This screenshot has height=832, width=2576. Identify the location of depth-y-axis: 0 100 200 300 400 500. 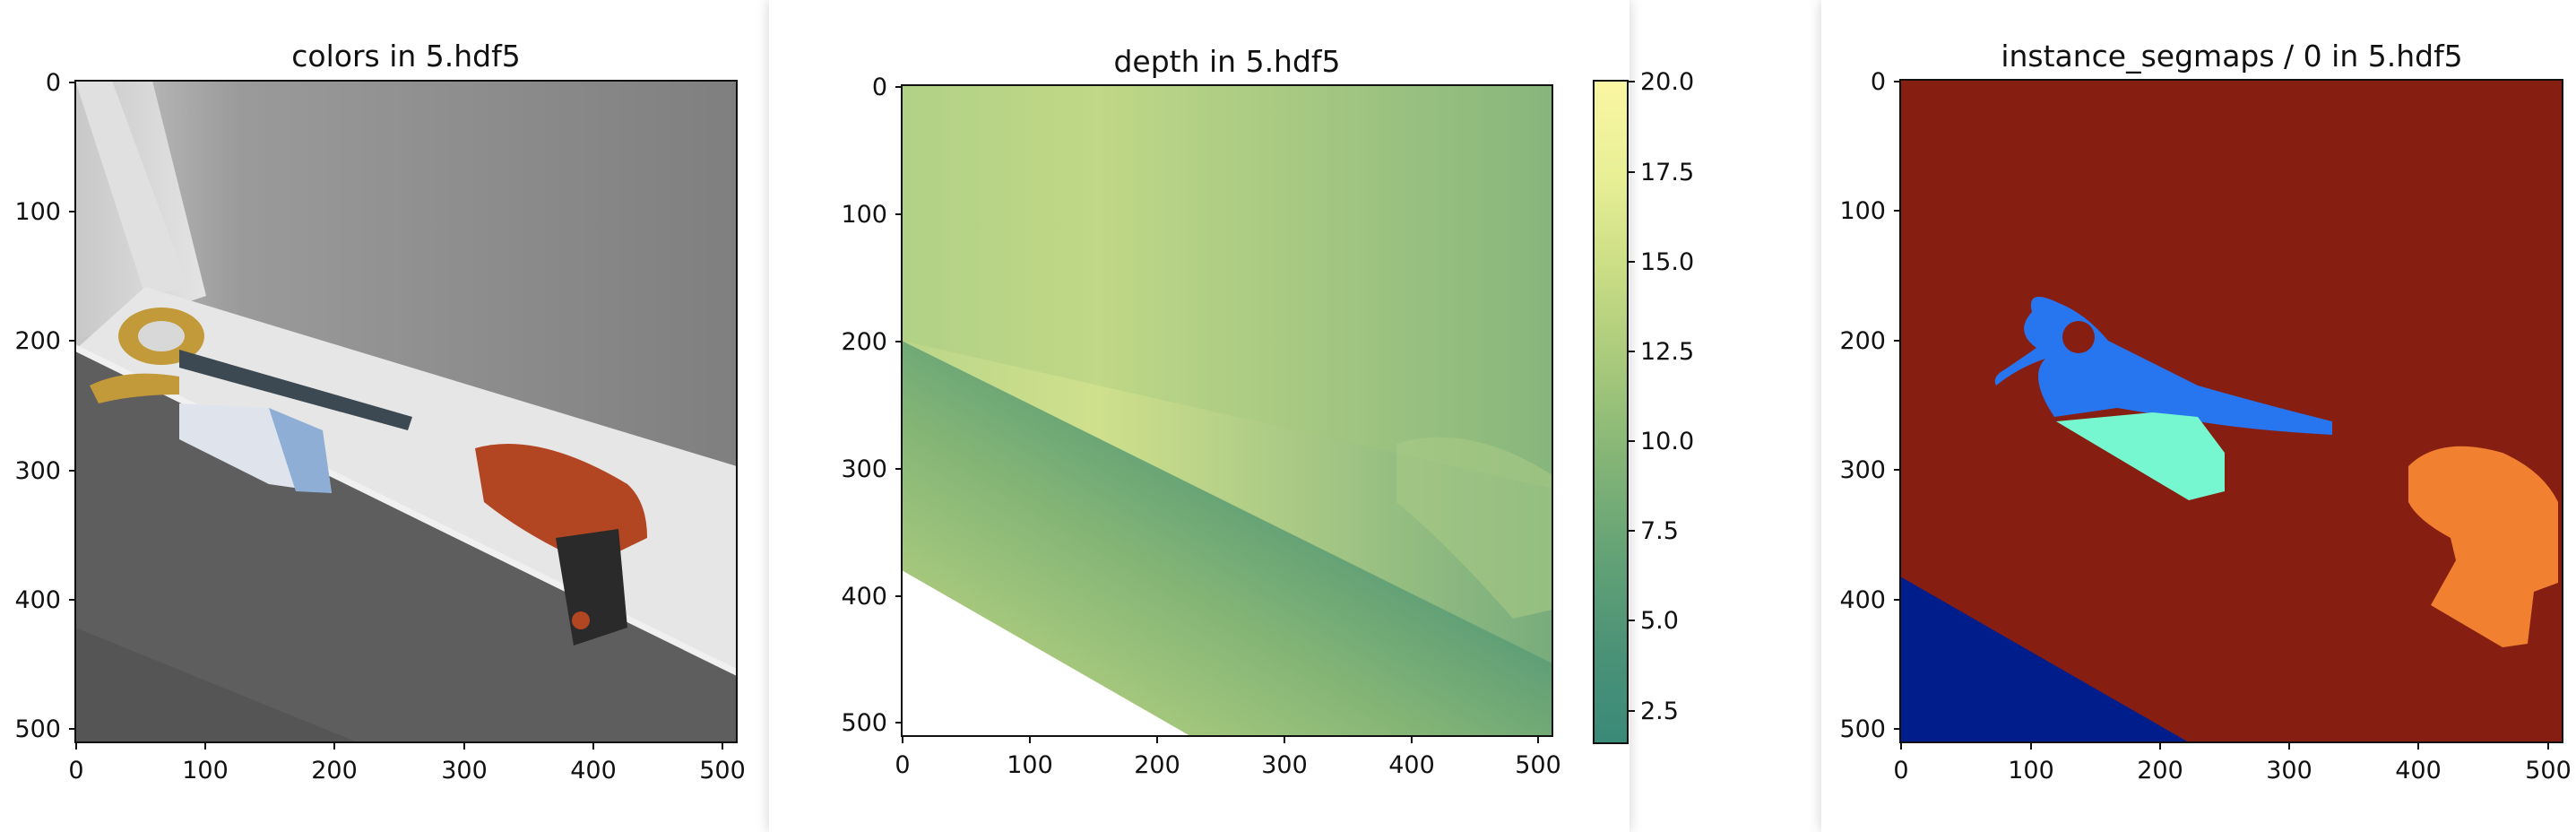
(871, 405).